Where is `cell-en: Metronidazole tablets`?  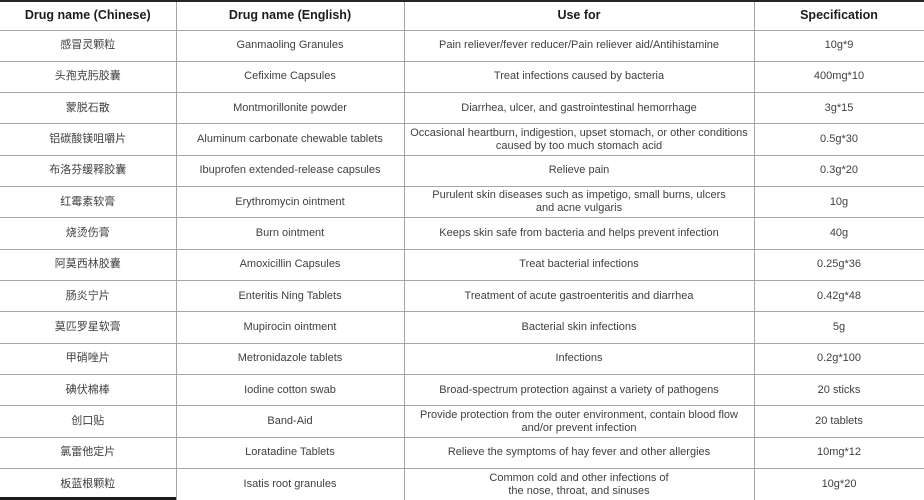
cell-en: Metronidazole tablets is located at coordinates (290, 359).